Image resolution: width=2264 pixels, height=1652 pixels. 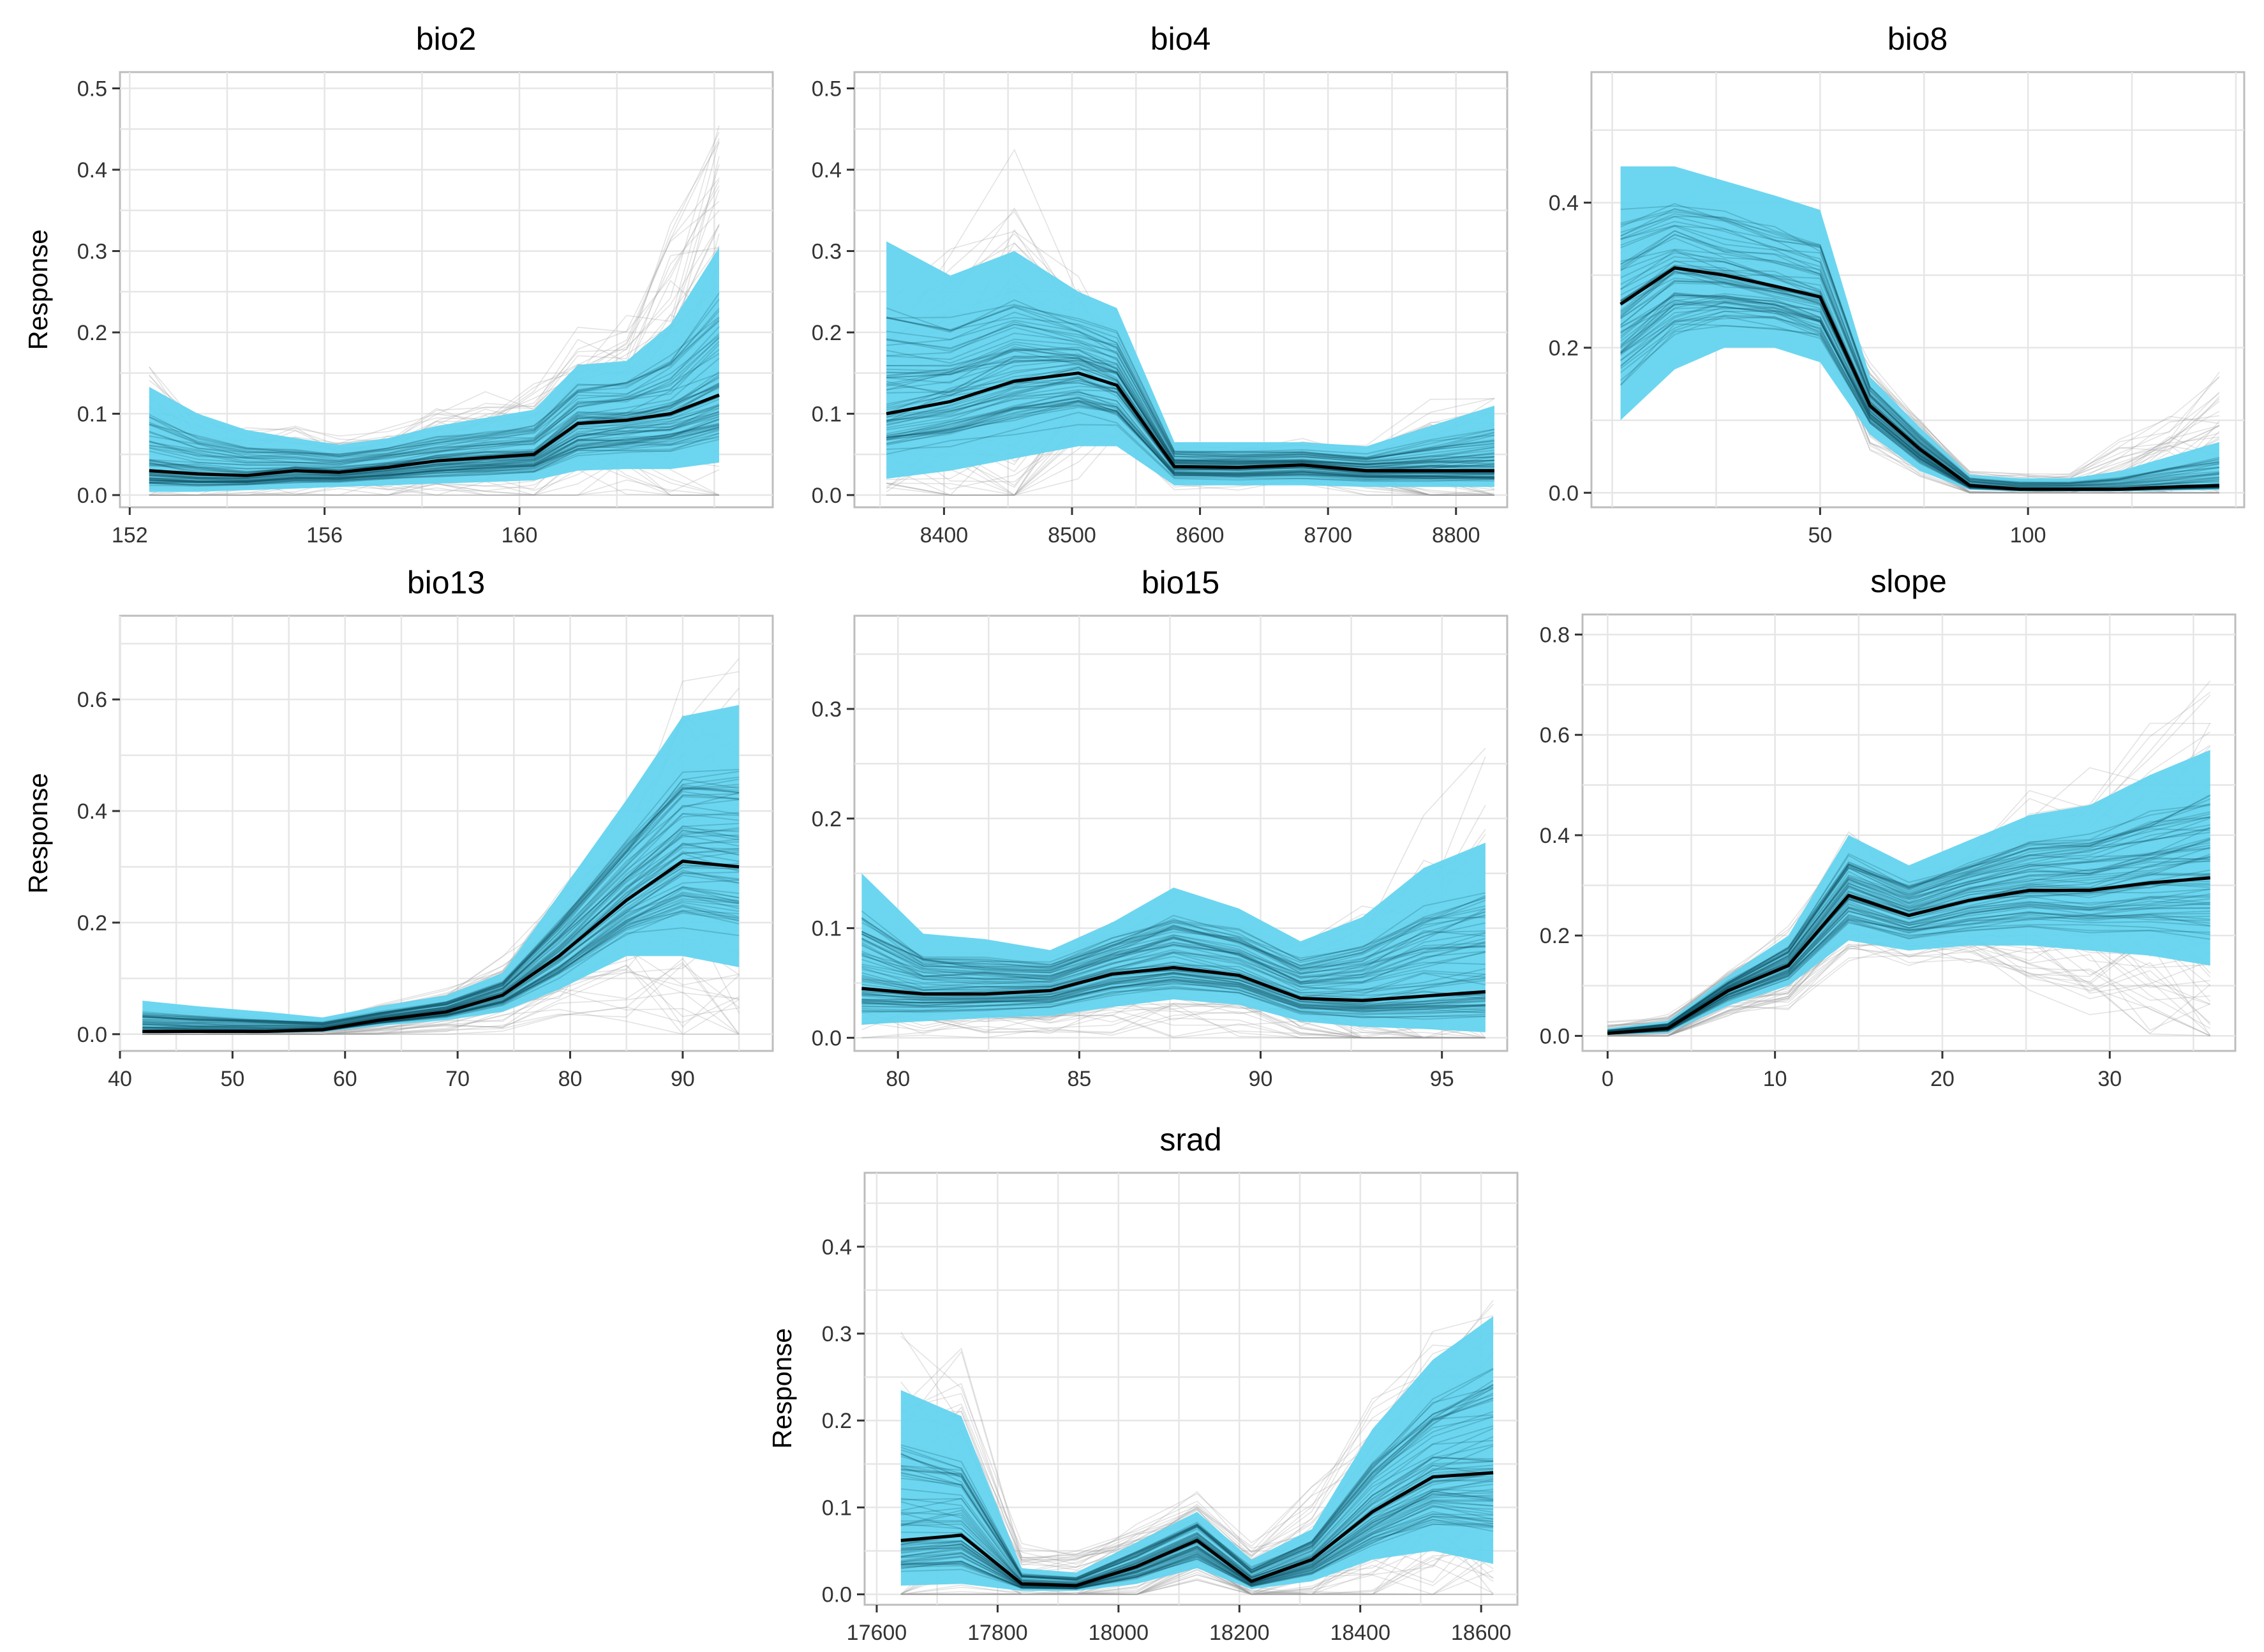 I want to click on confidence-band, so click(x=1197, y=1453).